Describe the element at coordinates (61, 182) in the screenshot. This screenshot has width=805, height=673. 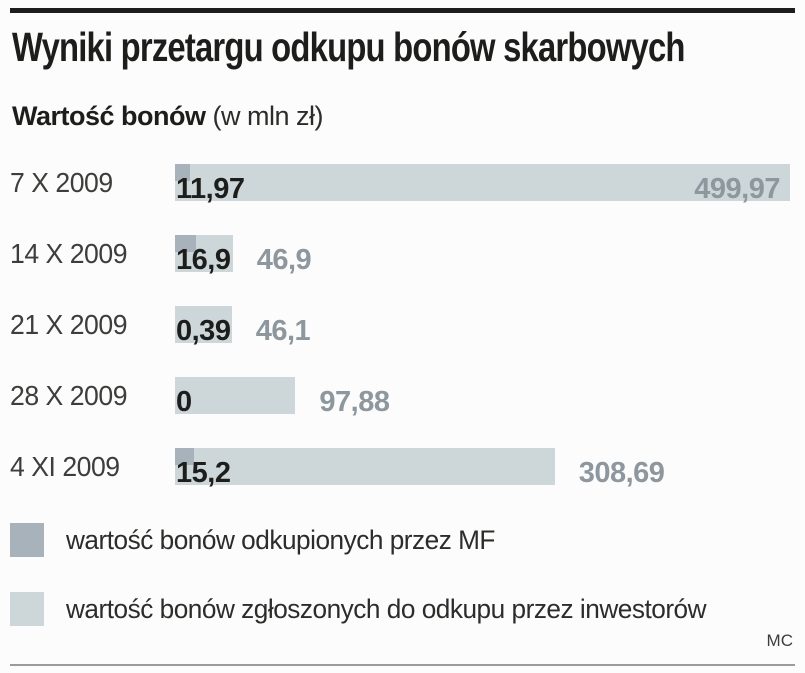
I see `row-date: 7 X 2009` at that location.